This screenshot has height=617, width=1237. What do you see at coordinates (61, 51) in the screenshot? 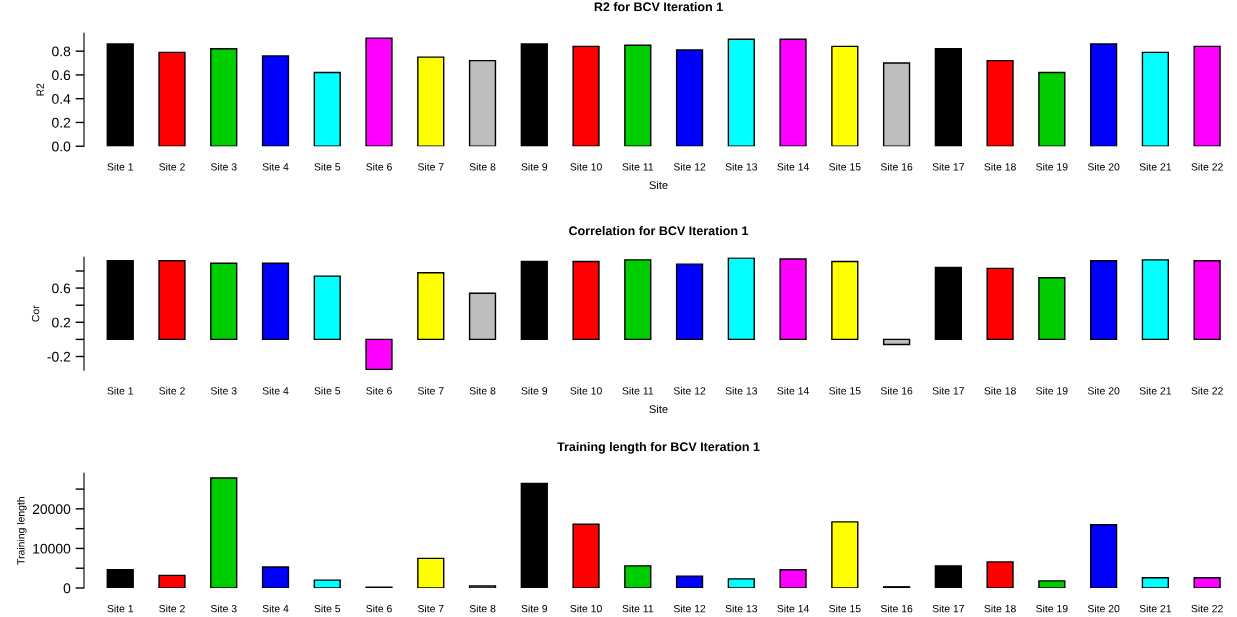
I see `y-tick-label: 0.8` at bounding box center [61, 51].